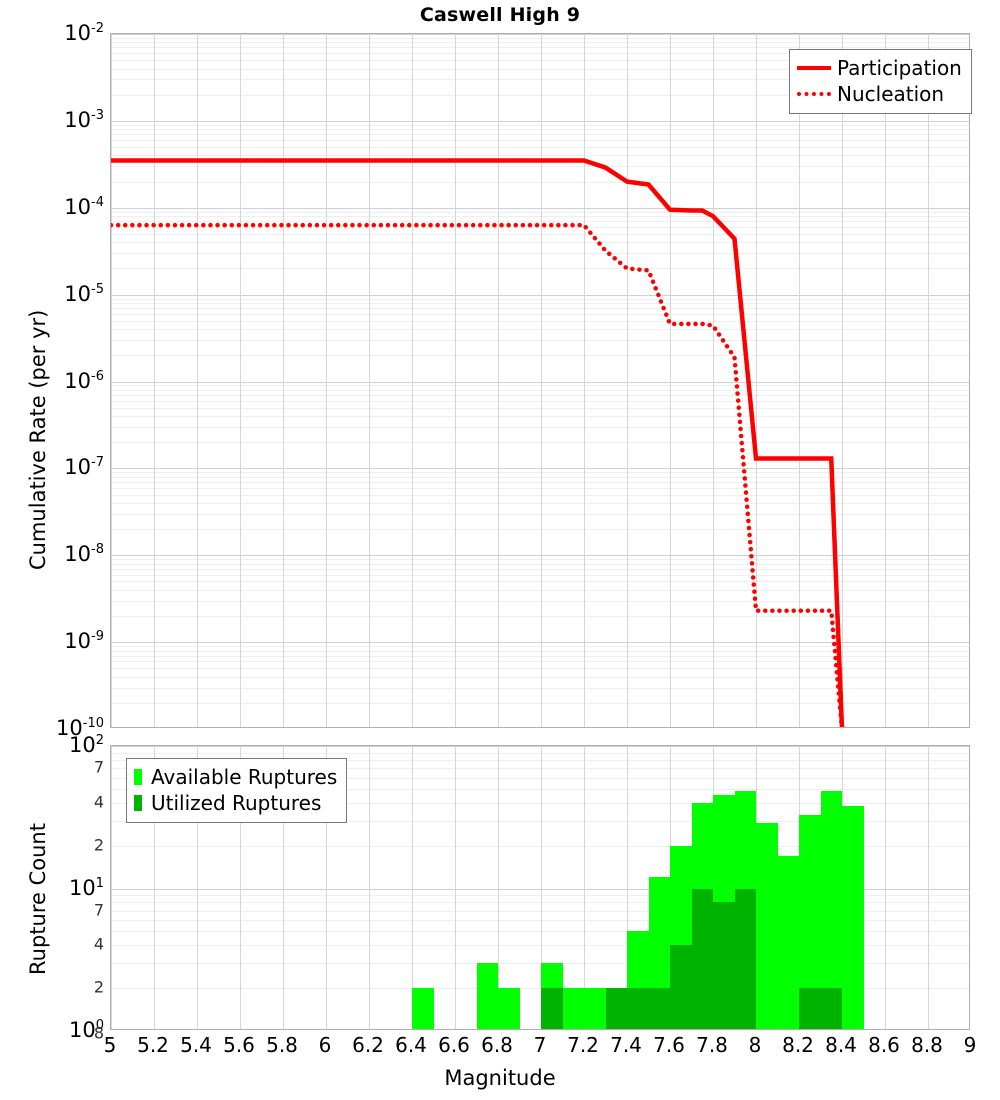  Describe the element at coordinates (84, 554) in the screenshot. I see `y-tick-label: 10⁻⁸` at that location.